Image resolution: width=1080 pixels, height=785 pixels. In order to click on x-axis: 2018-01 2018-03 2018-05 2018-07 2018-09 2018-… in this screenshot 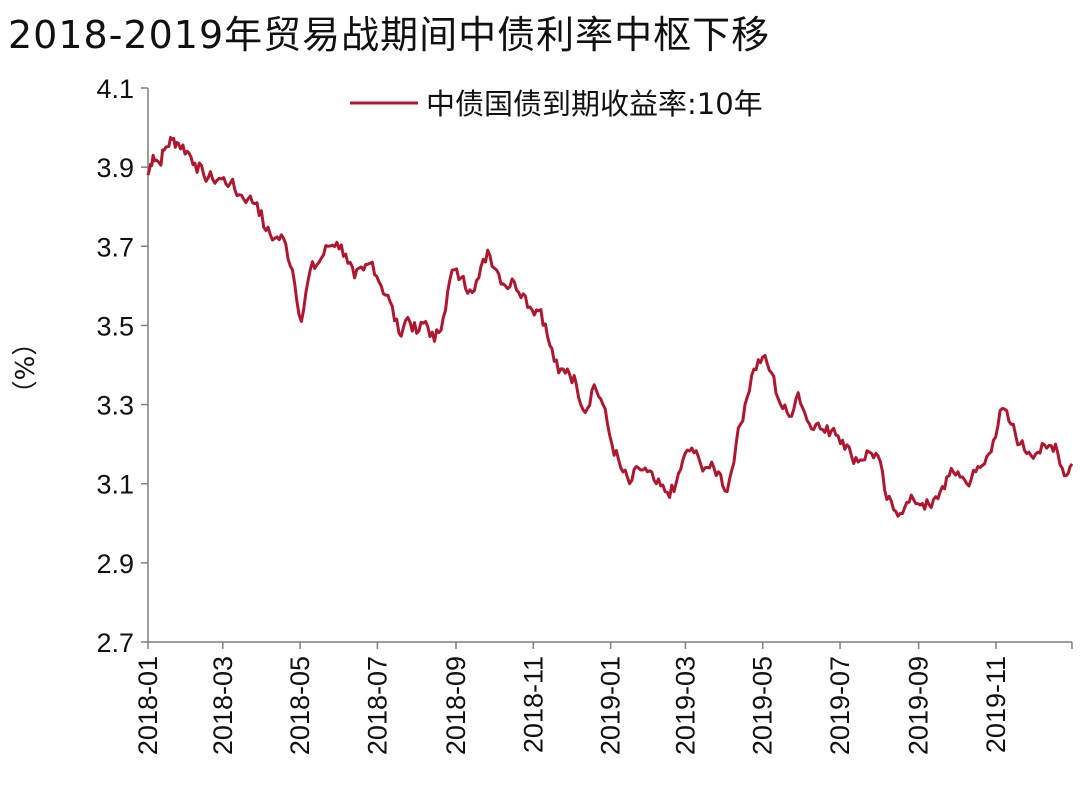, I will do `click(603, 698)`.